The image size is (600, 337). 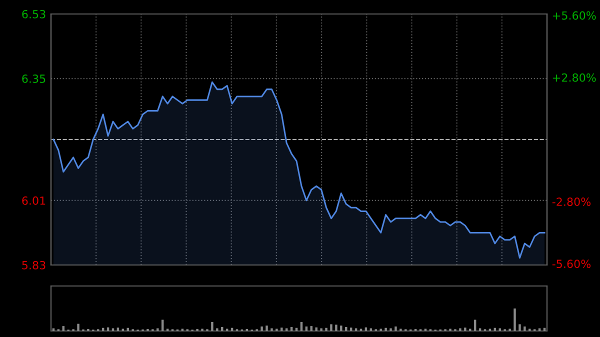 I want to click on y-tick-label: 6.35, so click(x=34, y=78).